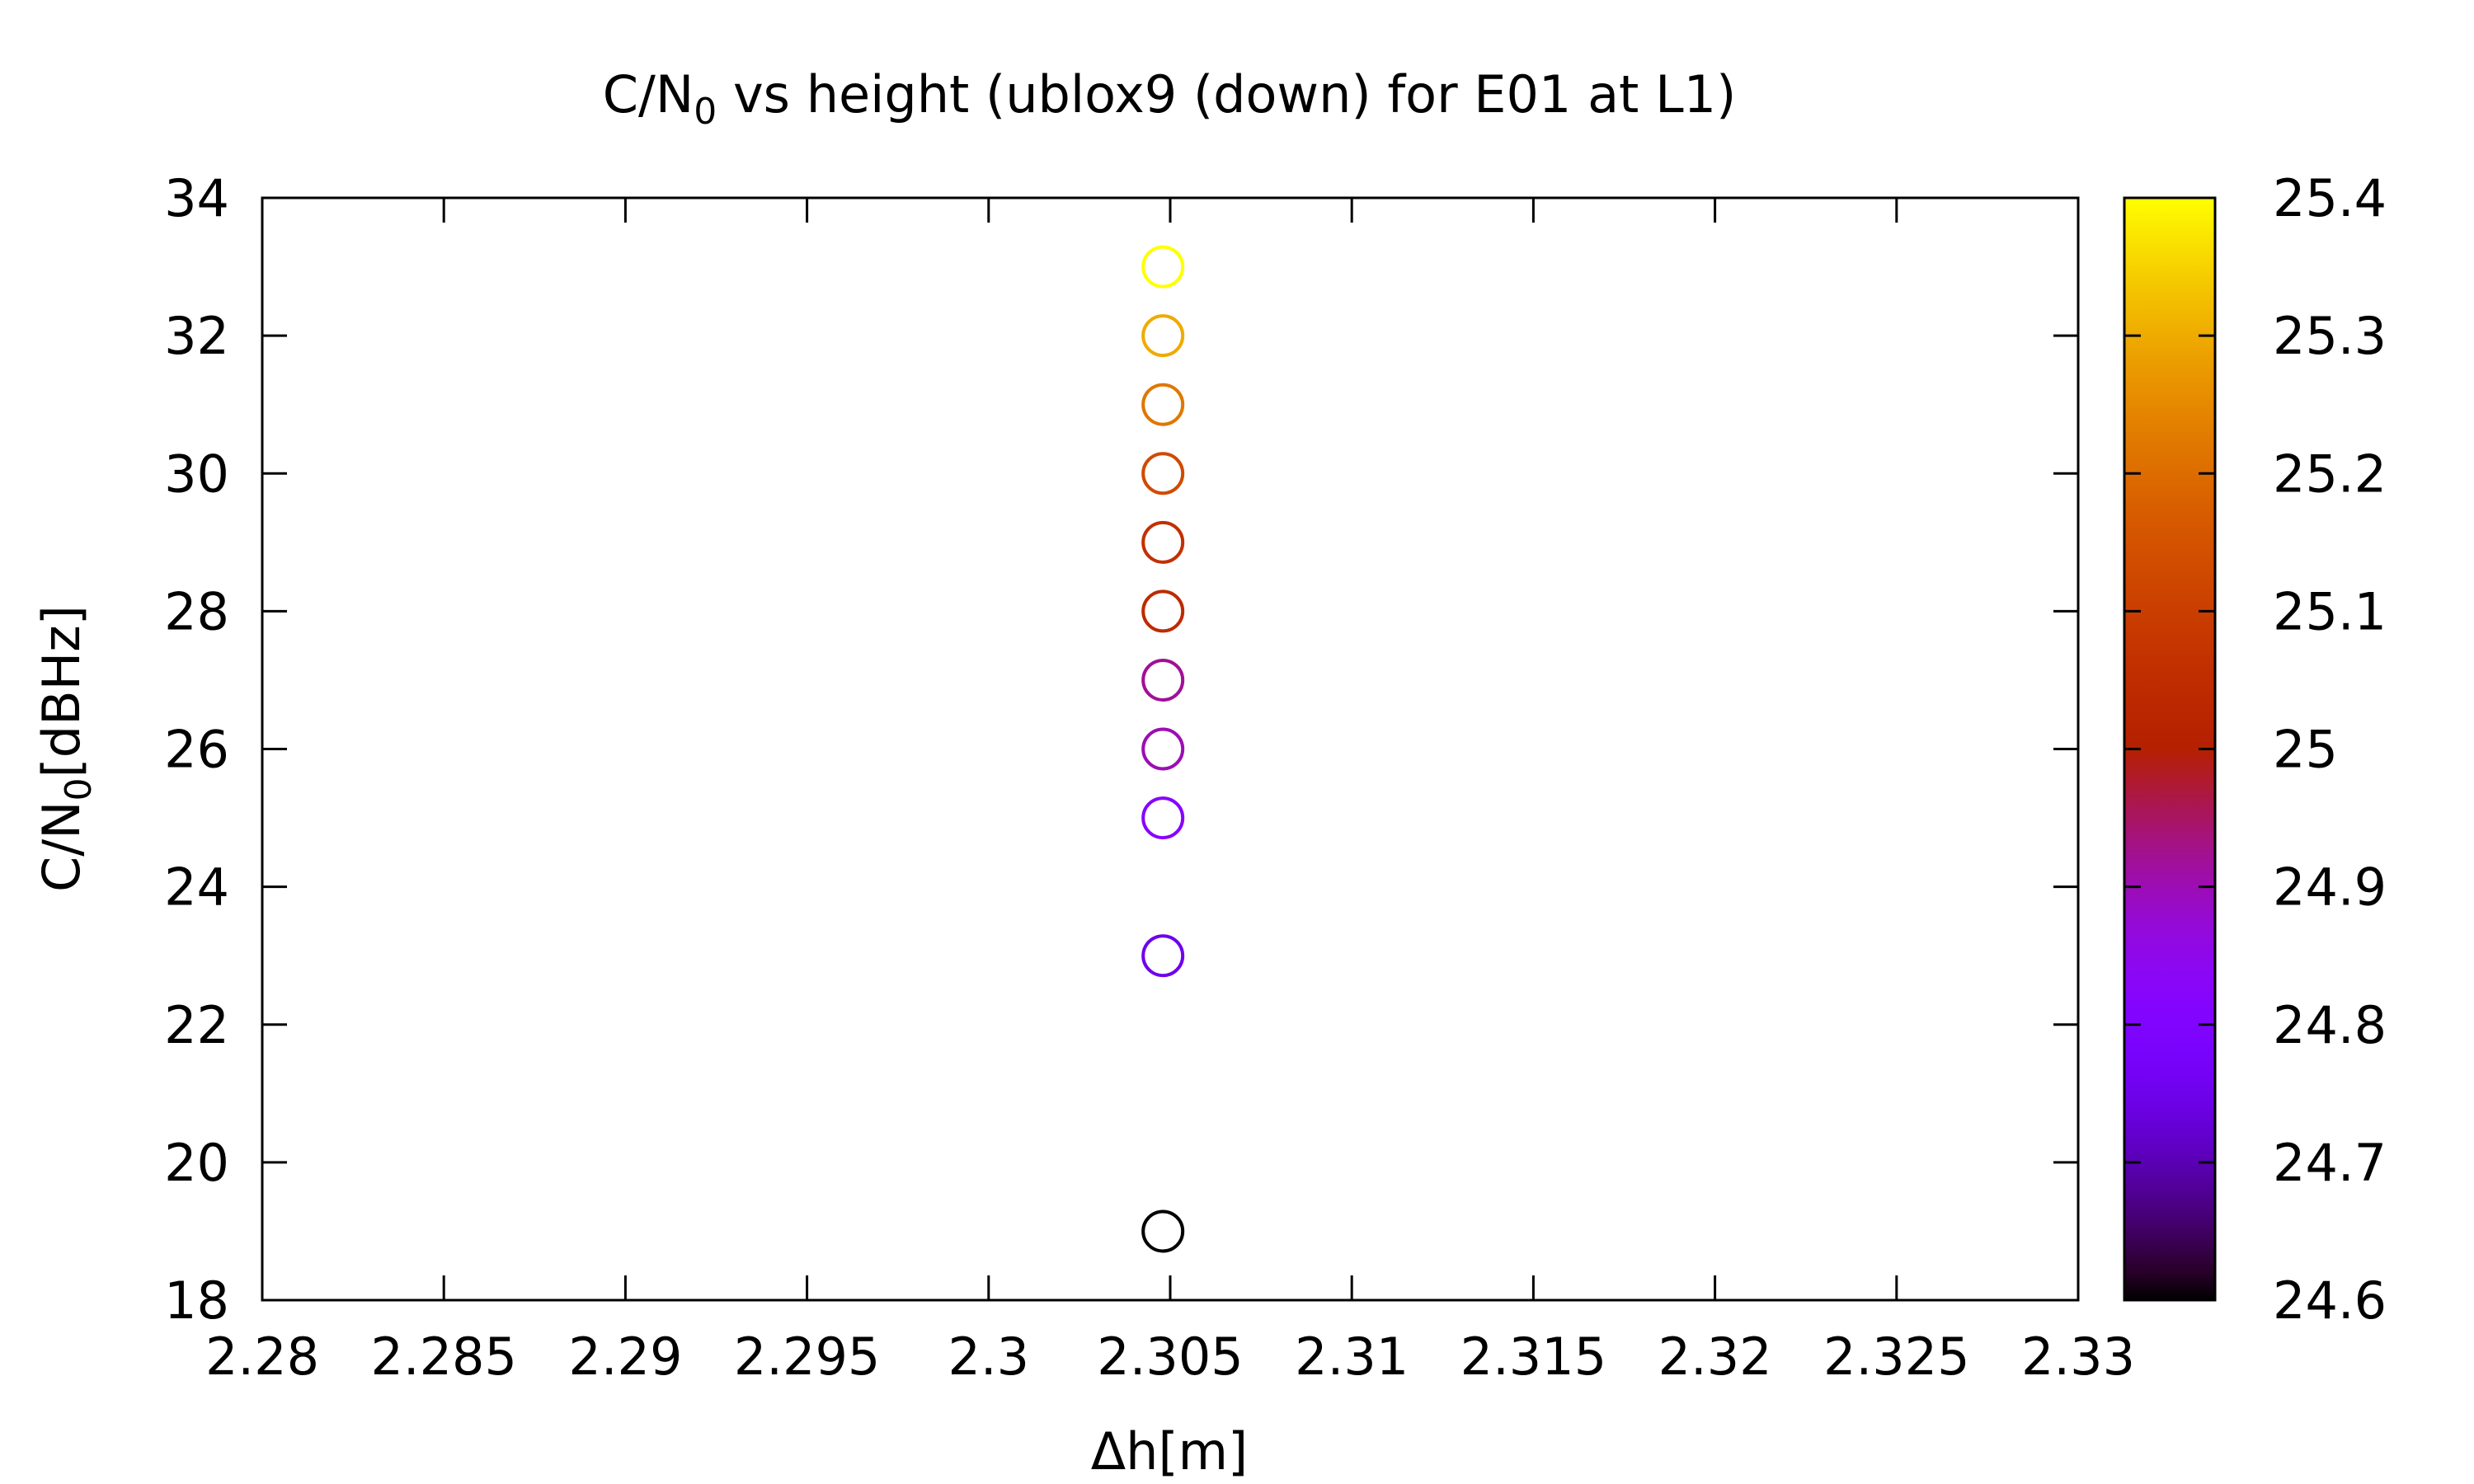 This screenshot has width=2474, height=1484. What do you see at coordinates (196, 1025) in the screenshot?
I see `y-tick-label: 22` at bounding box center [196, 1025].